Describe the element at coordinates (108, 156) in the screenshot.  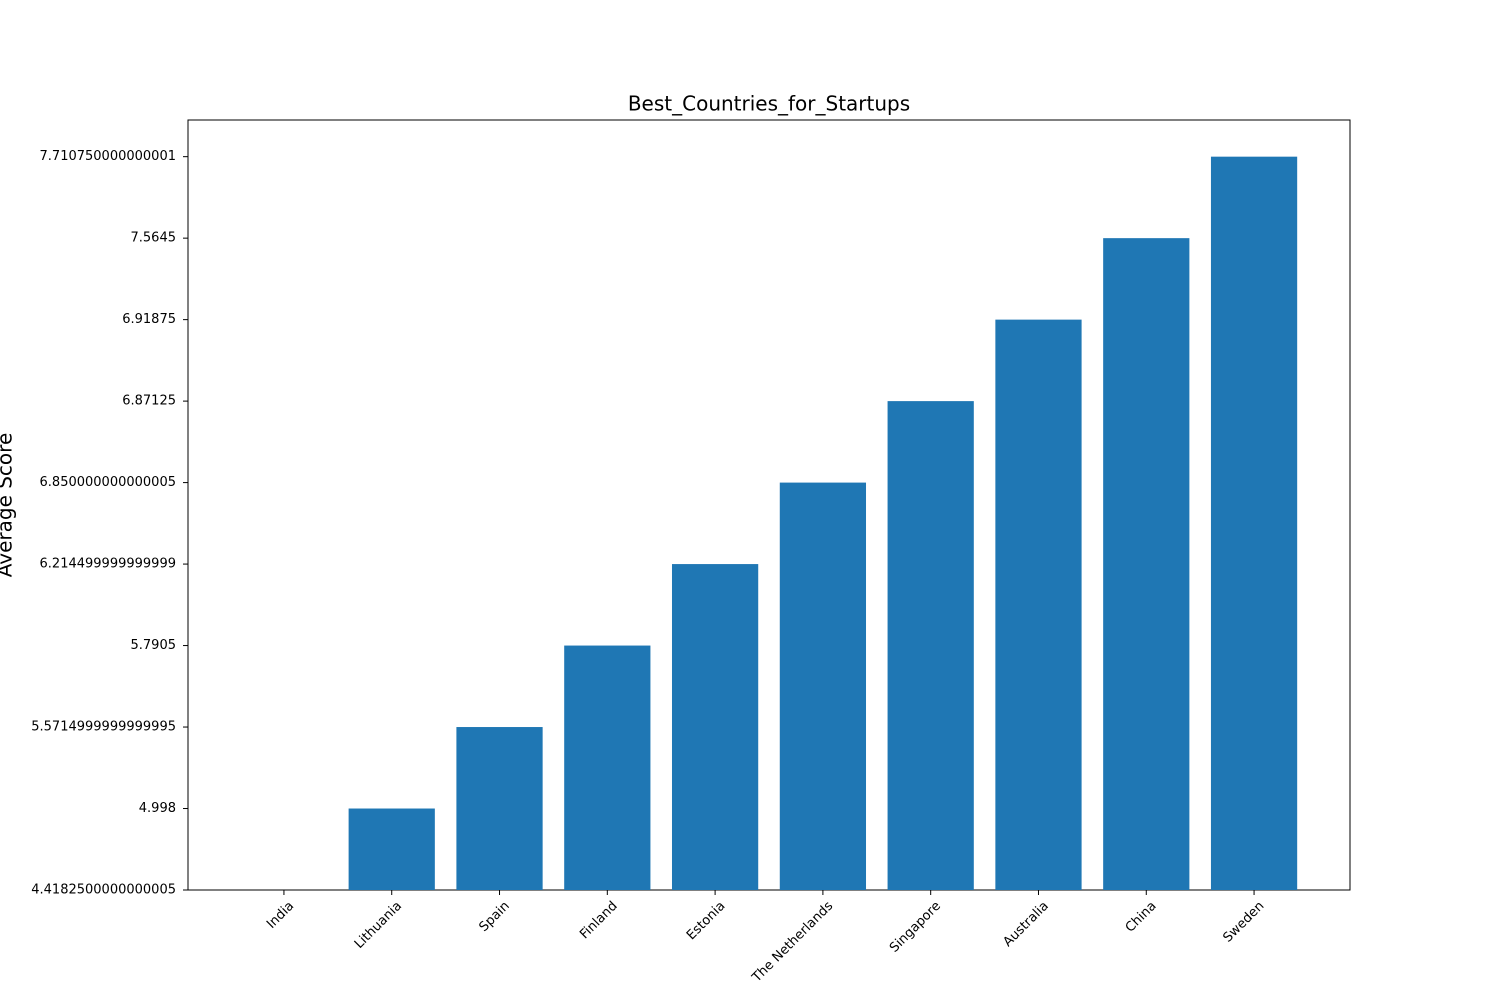
I see `y-tick-label: 7.710750000000001` at that location.